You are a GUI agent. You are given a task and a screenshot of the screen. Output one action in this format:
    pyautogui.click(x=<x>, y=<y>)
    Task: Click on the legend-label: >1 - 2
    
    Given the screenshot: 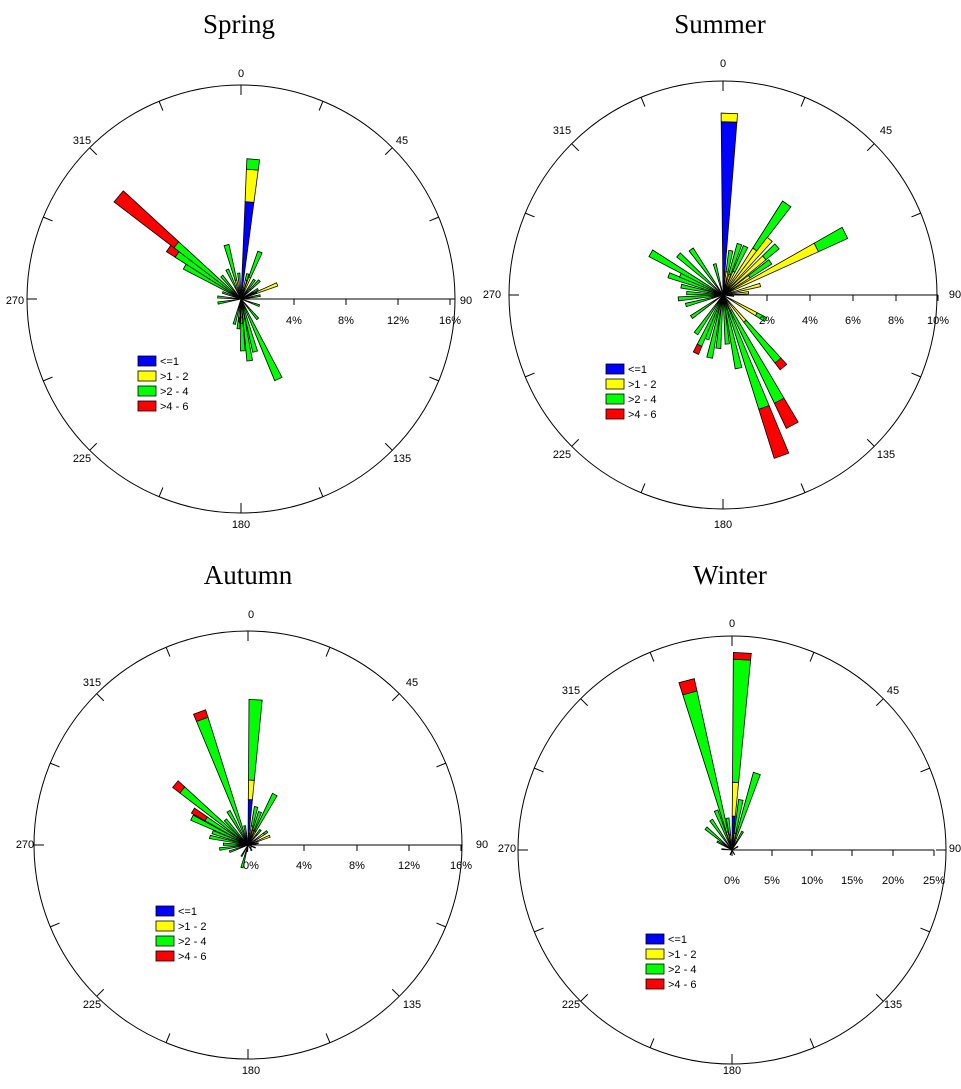 What is the action you would take?
    pyautogui.click(x=192, y=927)
    